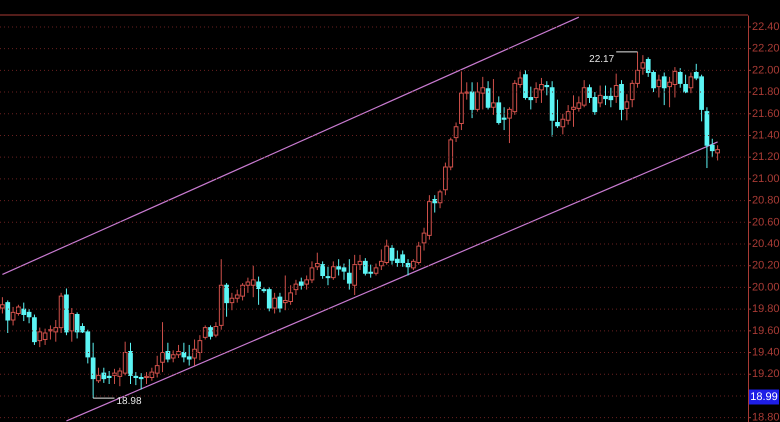 The height and width of the screenshot is (422, 780). Describe the element at coordinates (766, 417) in the screenshot. I see `y-tick-label: 18.80` at that location.